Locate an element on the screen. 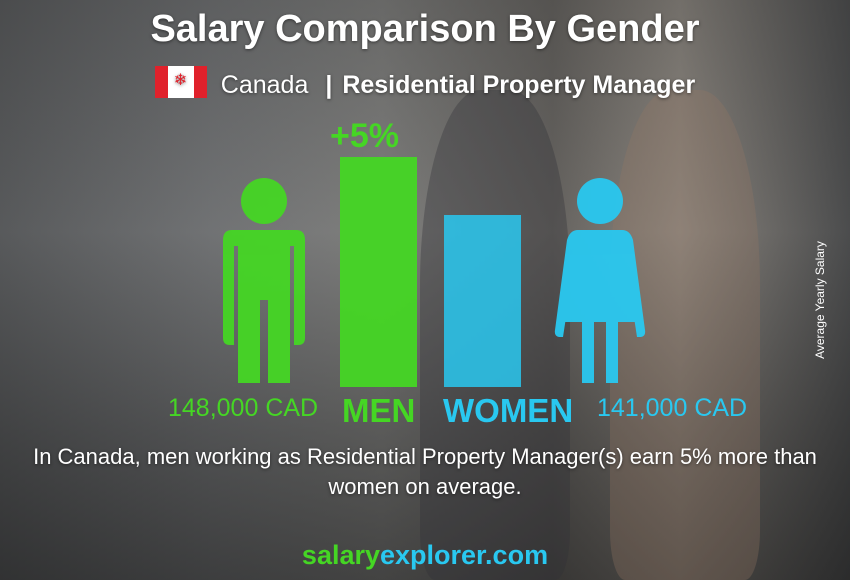 The image size is (850, 580). subtitle: ❄ Canada | Residential Property Manager is located at coordinates (425, 83).